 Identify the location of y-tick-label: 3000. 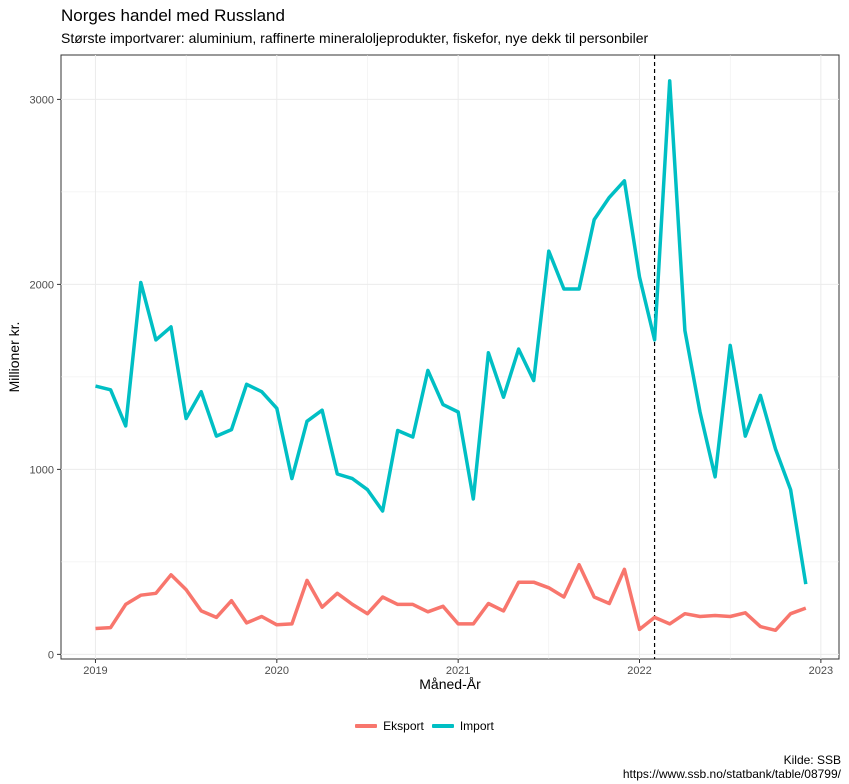
(42, 100).